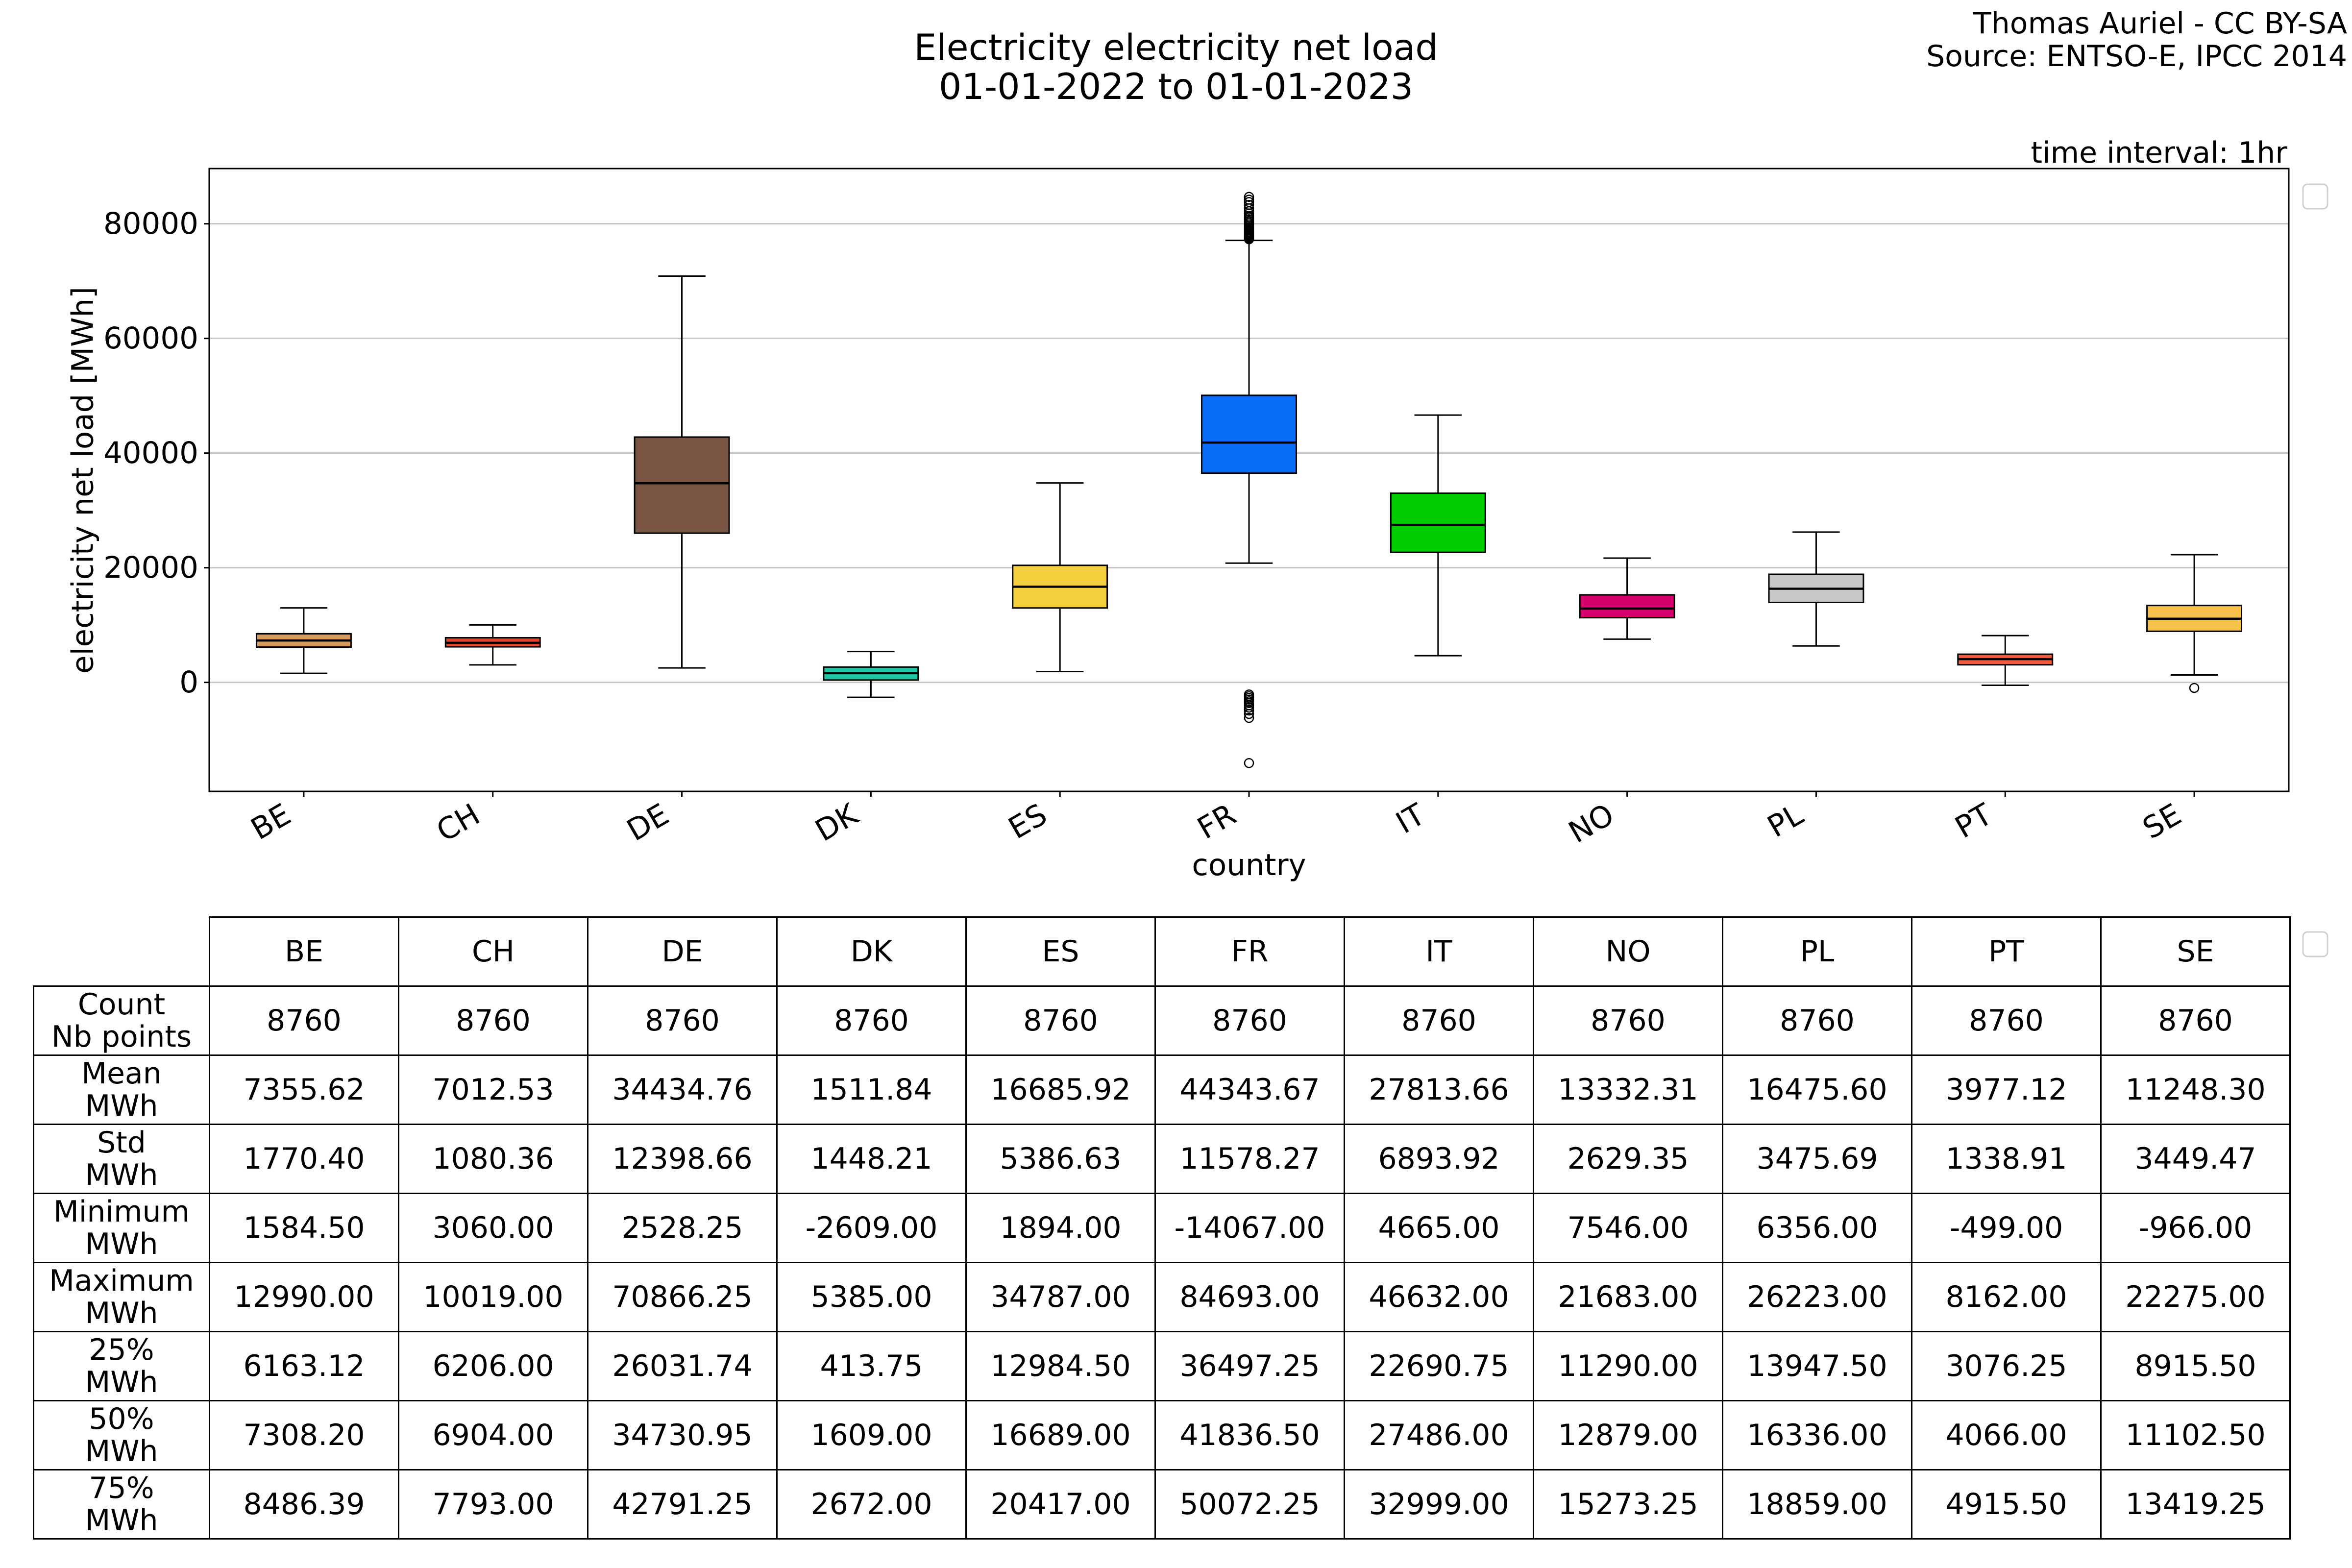 The height and width of the screenshot is (1568, 2352). Describe the element at coordinates (1060, 1435) in the screenshot. I see `table-cell: 16689.00` at that location.